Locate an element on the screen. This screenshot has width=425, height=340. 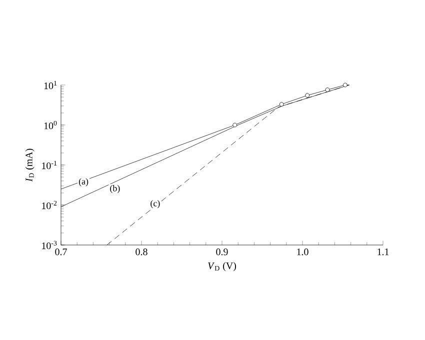
x-axis-title: V$_{D}$ (V) is located at coordinates (222, 267).